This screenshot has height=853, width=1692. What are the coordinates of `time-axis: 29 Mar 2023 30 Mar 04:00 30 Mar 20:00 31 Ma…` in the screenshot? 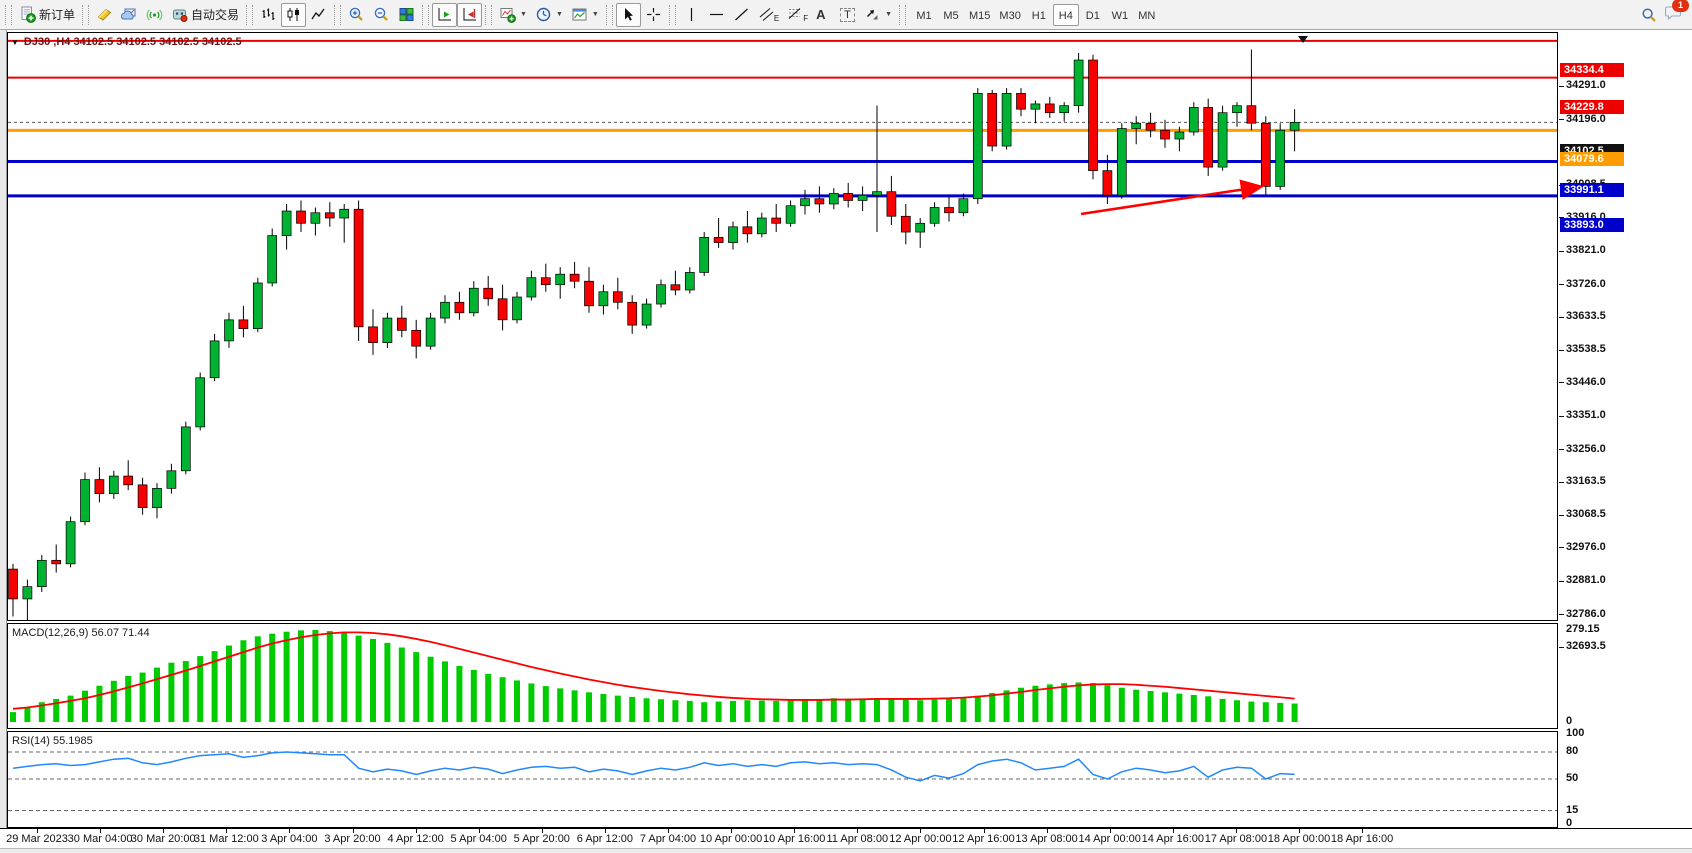 It's located at (846, 838).